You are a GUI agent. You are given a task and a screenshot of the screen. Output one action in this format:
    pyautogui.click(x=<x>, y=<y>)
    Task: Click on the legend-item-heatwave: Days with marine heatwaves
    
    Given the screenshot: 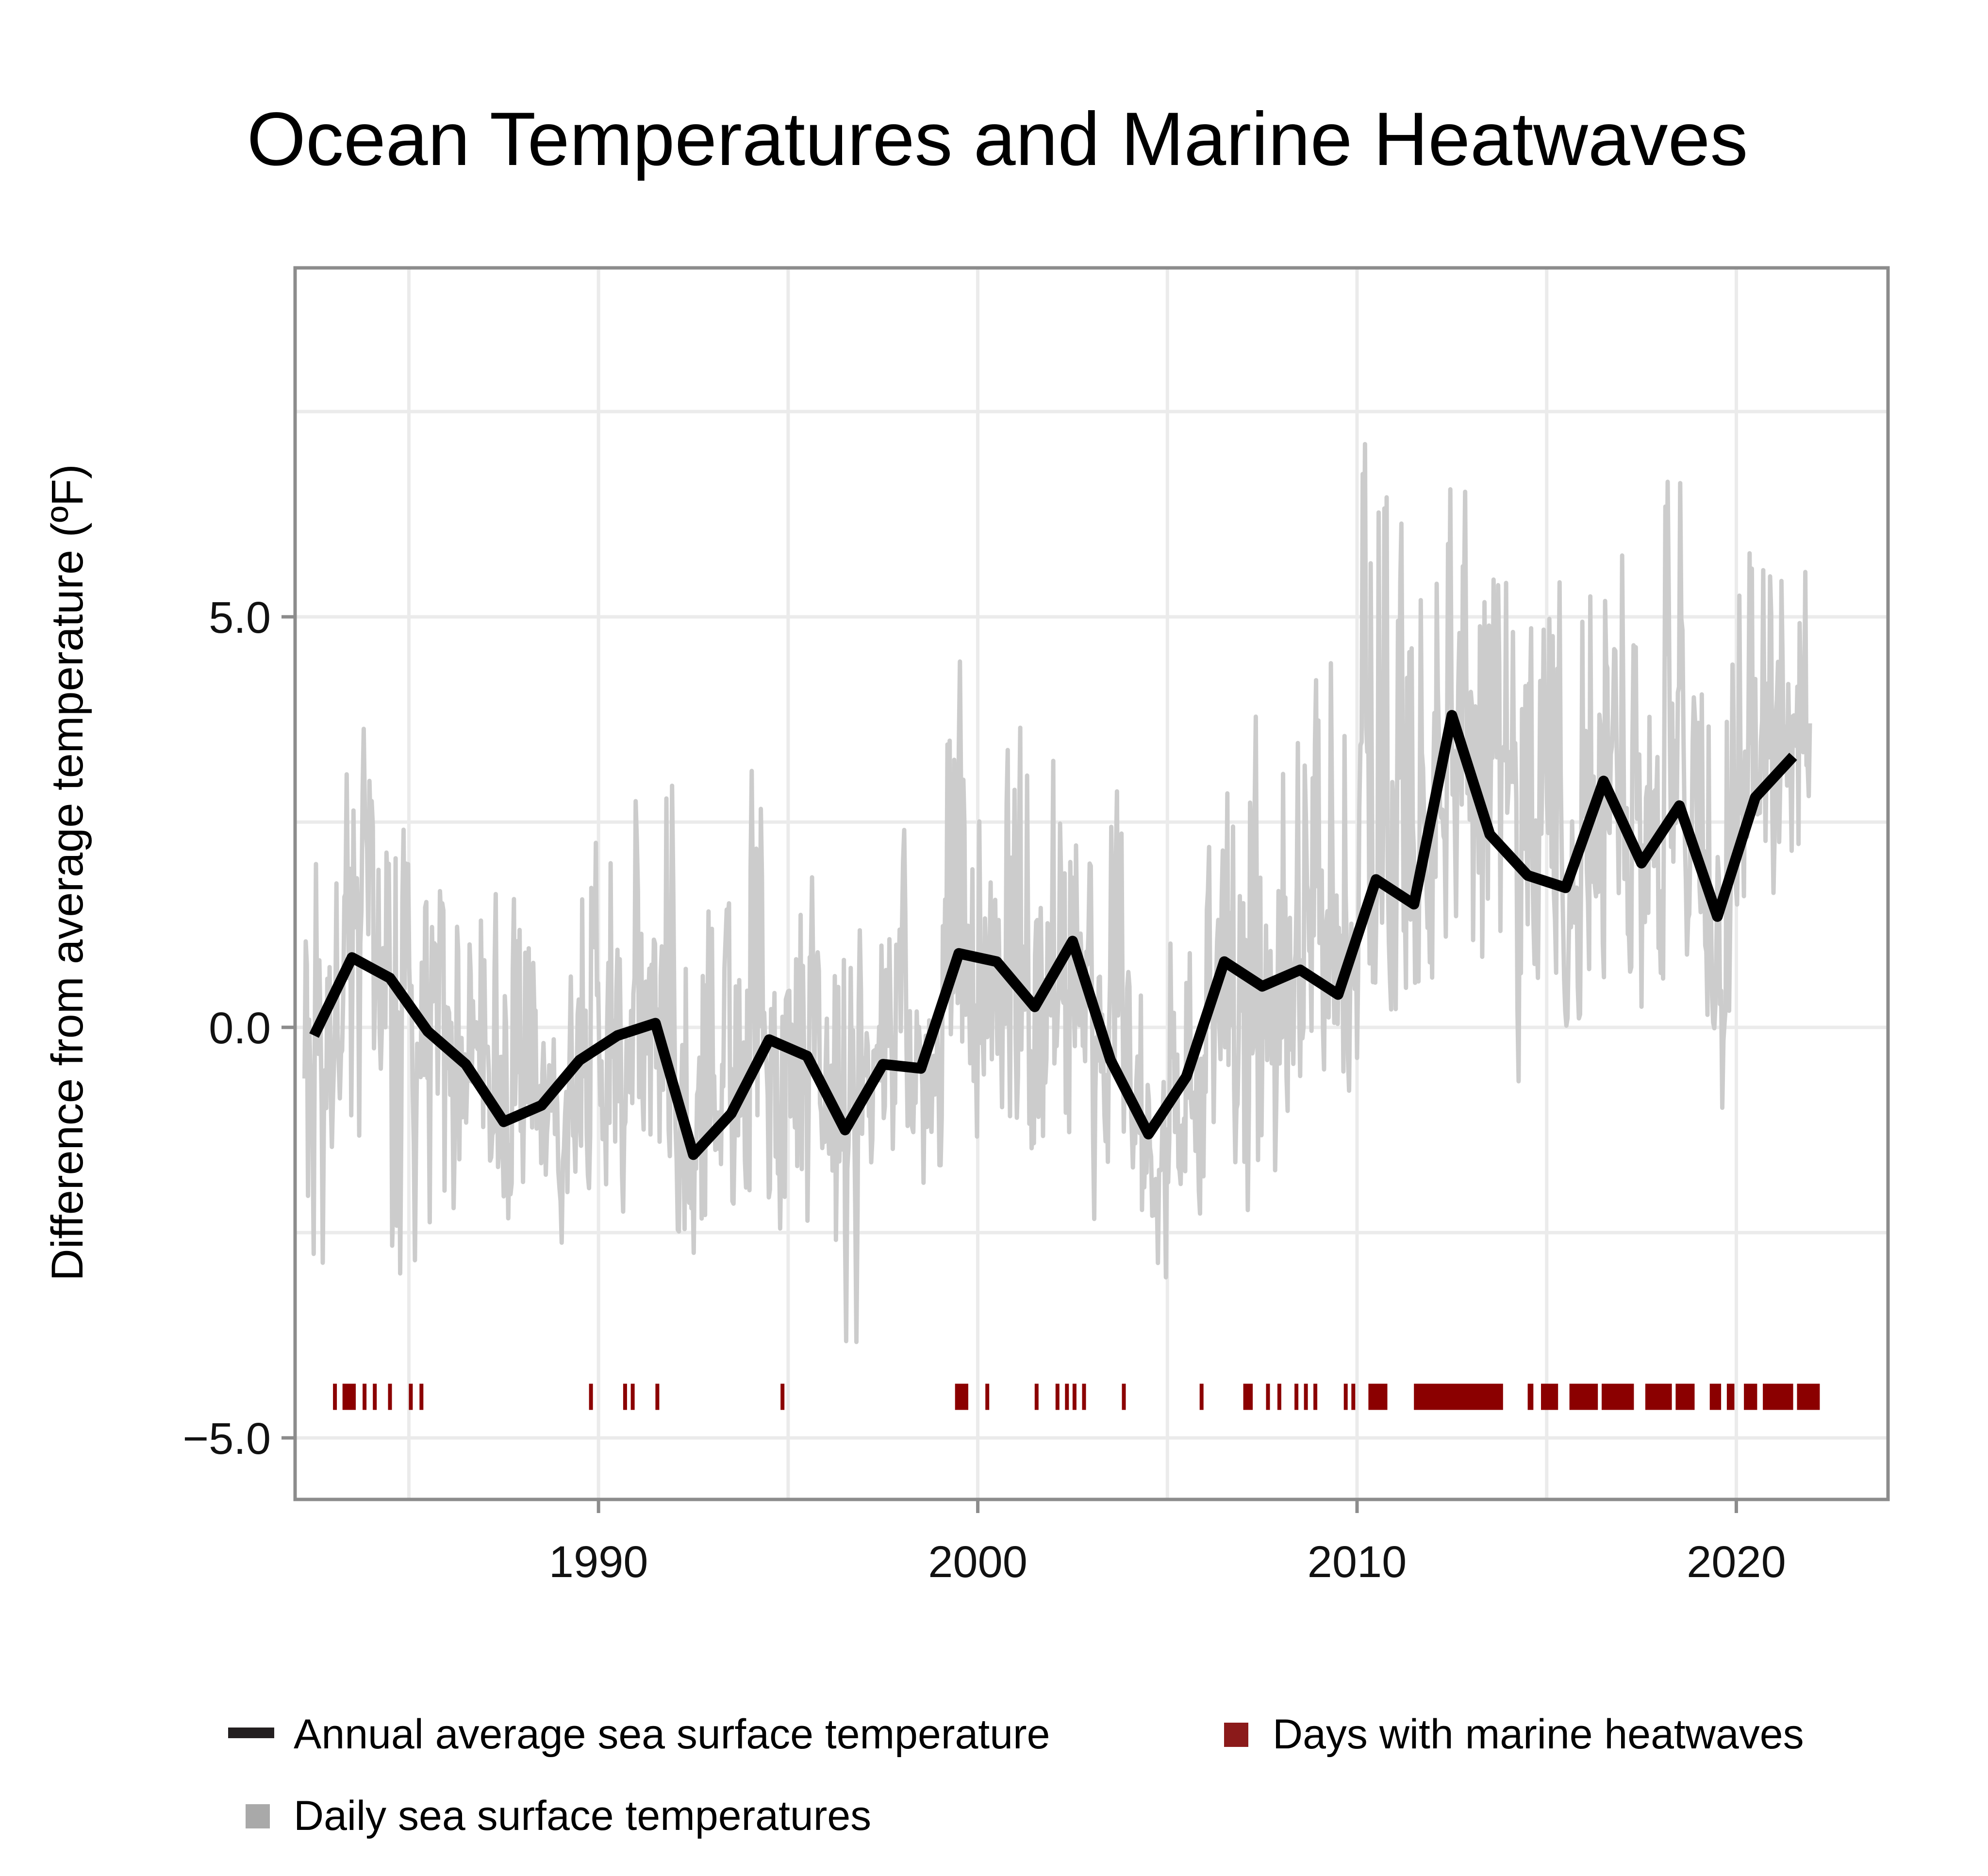 What is the action you would take?
    pyautogui.click(x=1514, y=1734)
    